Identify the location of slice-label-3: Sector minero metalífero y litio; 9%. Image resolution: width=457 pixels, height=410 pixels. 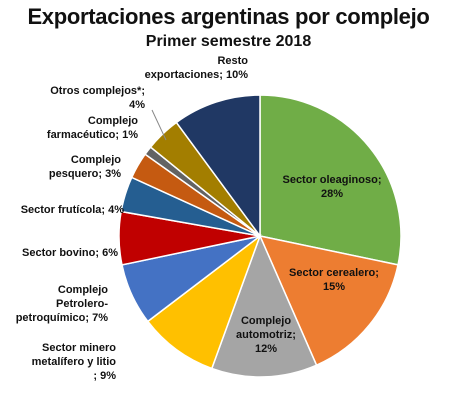
(74, 362).